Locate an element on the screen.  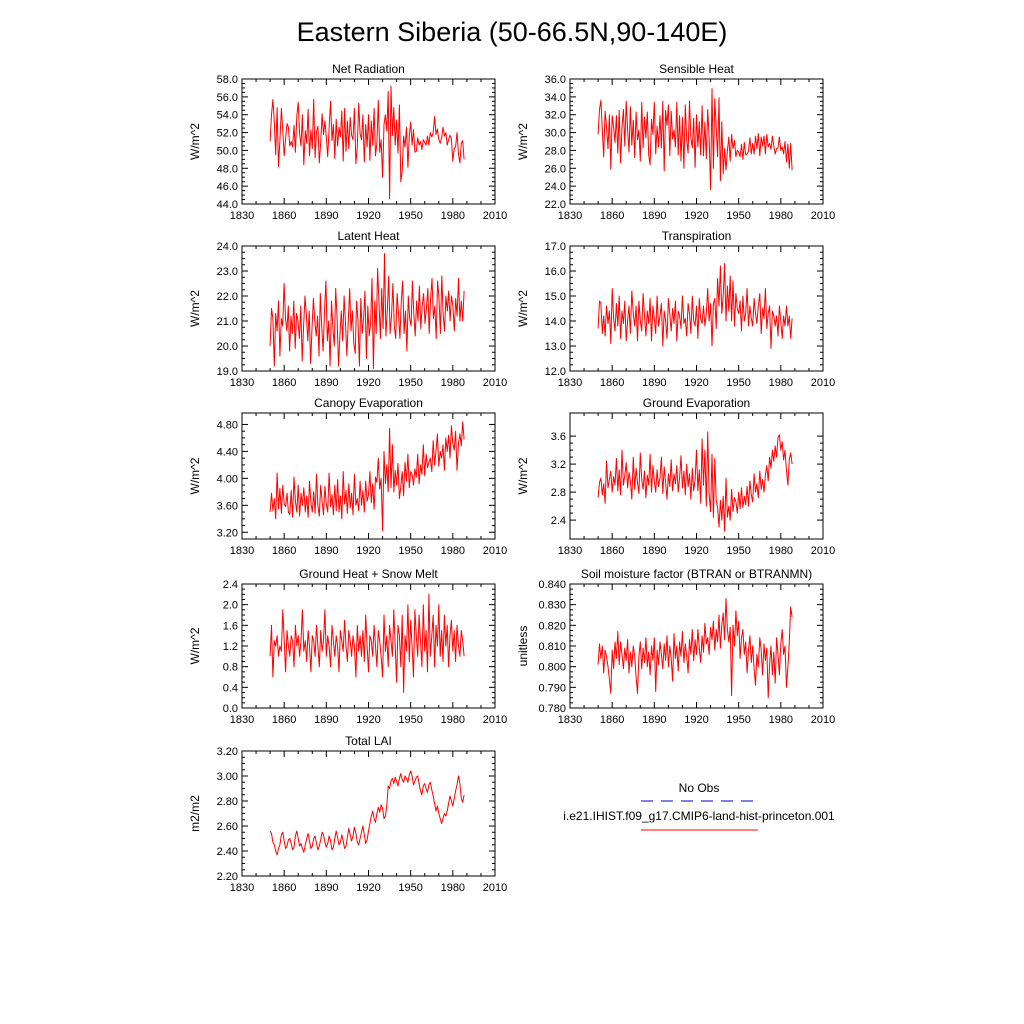
sensible-heat-y-tick-label: 36.0 is located at coordinates (555, 80).